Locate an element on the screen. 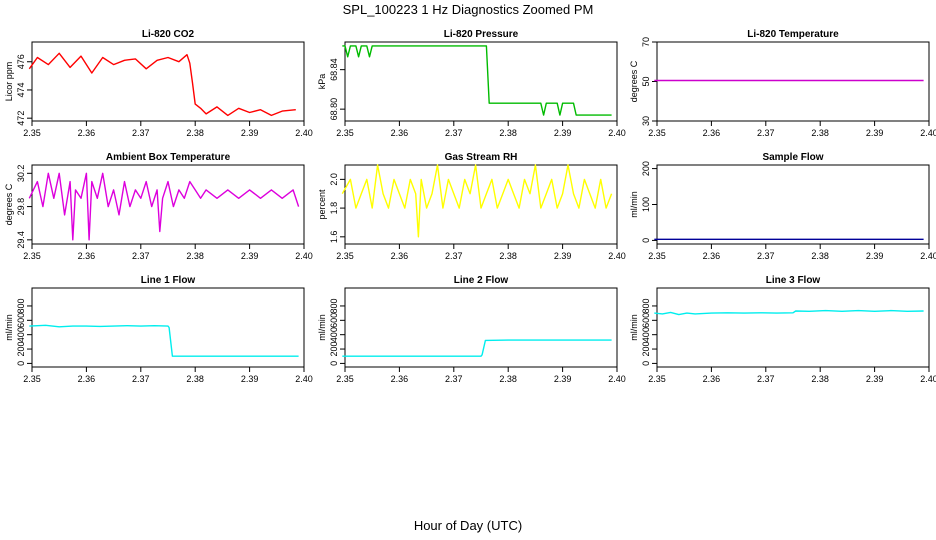 This screenshot has width=936, height=540. panel-4-frame is located at coordinates (168, 204).